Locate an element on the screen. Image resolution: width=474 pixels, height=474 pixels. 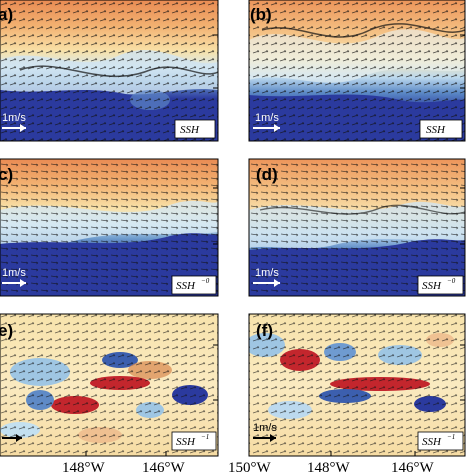
panel-e-legend-sup: −1 is located at coordinates (205, 437).